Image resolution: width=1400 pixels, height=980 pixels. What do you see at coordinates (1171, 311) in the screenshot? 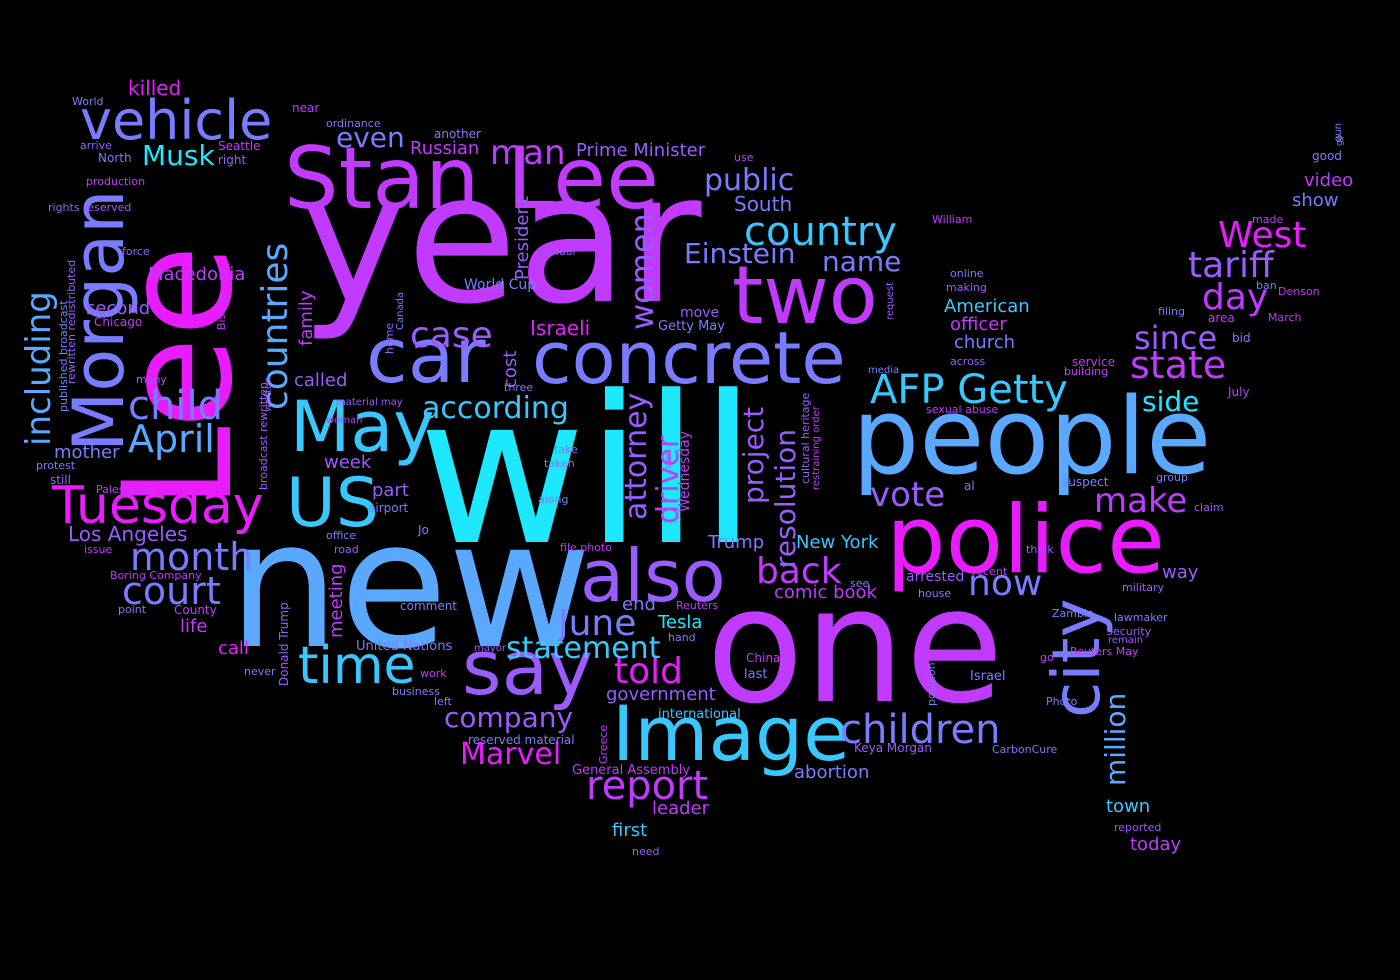
I see `word: filing` at bounding box center [1171, 311].